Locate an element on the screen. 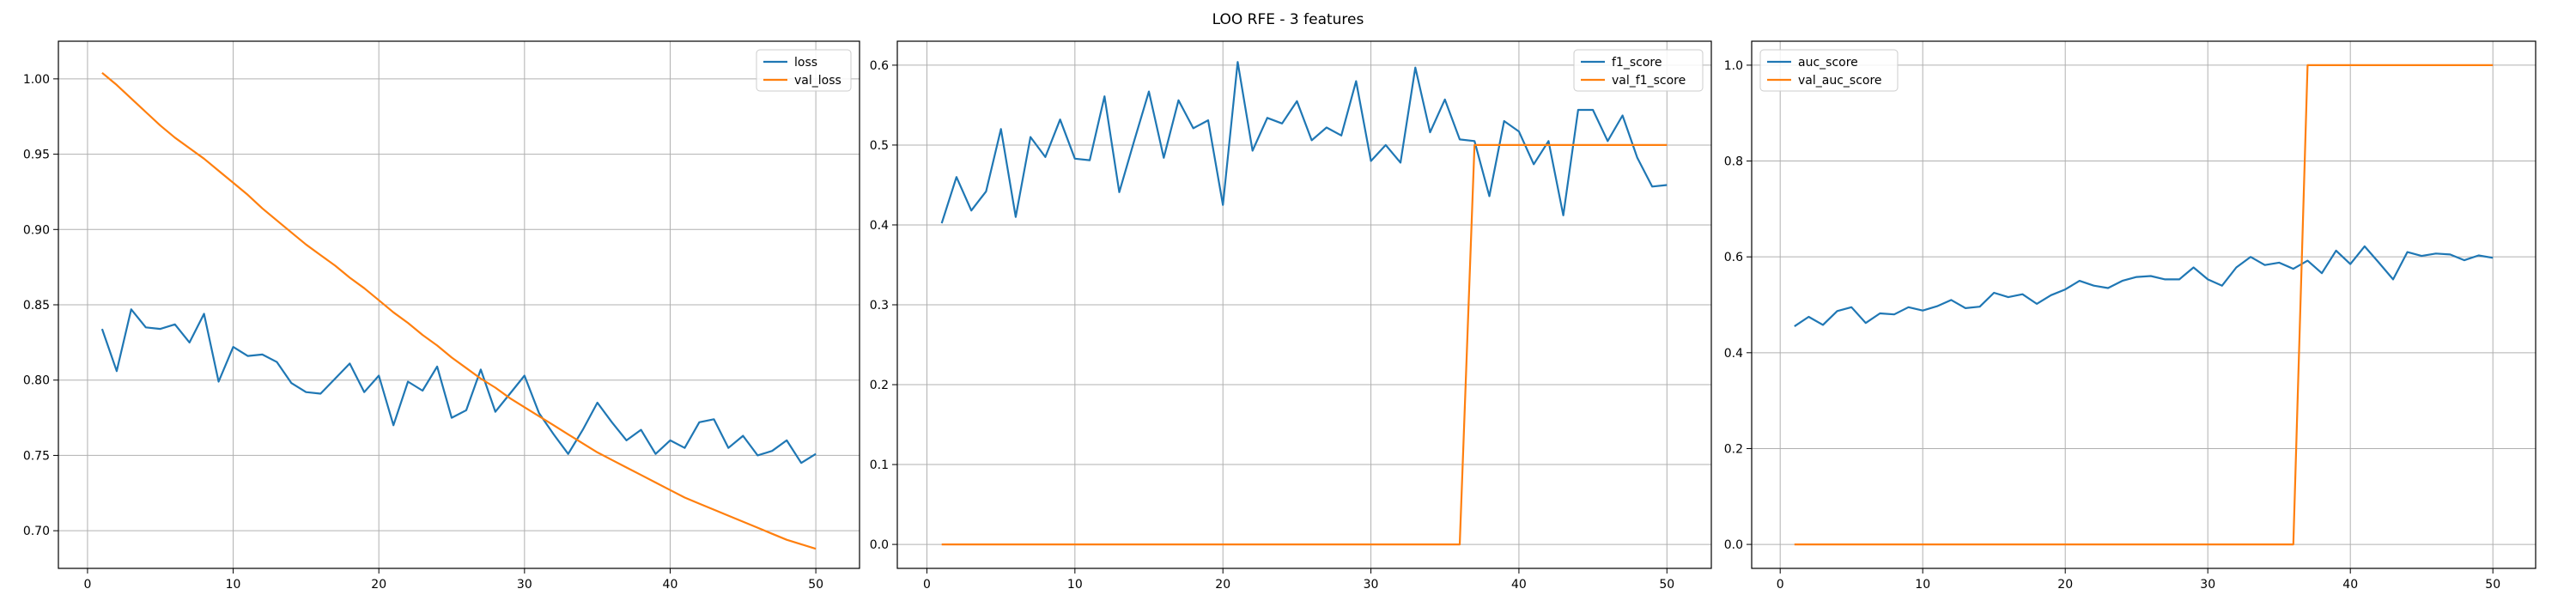  legend-label-val_f1_score: val_f1_score is located at coordinates (1649, 81).